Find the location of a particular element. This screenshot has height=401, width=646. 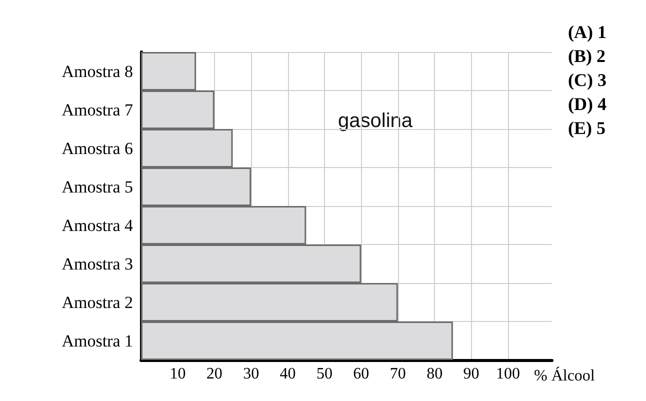

y-tick-label: Amostra 6 is located at coordinates (97, 148).